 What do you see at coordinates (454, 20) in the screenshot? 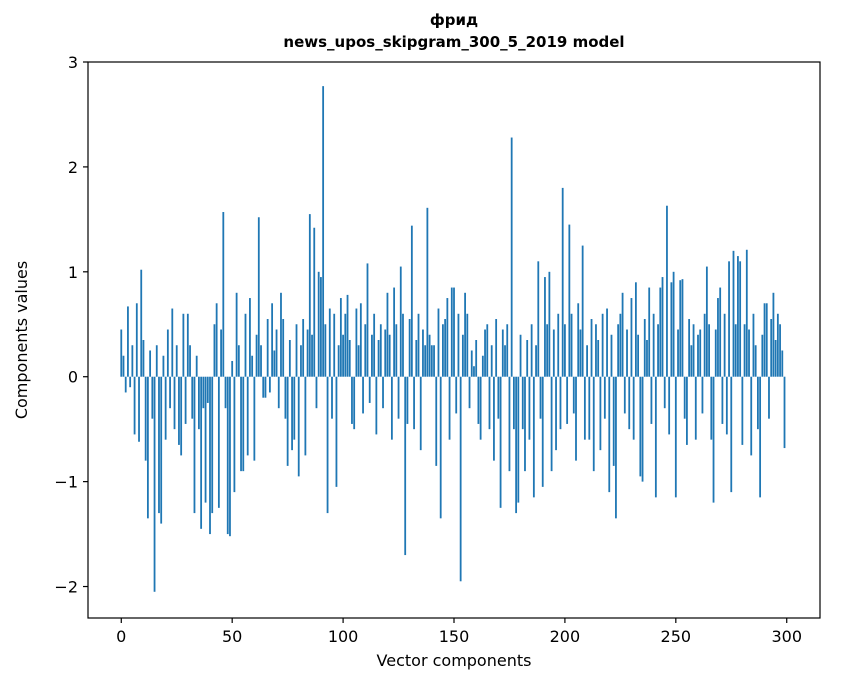
I see `chart-title: фрид` at bounding box center [454, 20].